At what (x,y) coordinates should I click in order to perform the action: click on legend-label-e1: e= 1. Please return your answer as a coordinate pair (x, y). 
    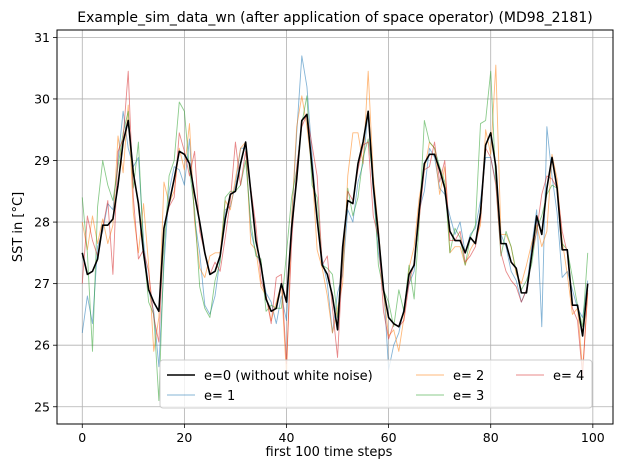
    Looking at the image, I should click on (219, 396).